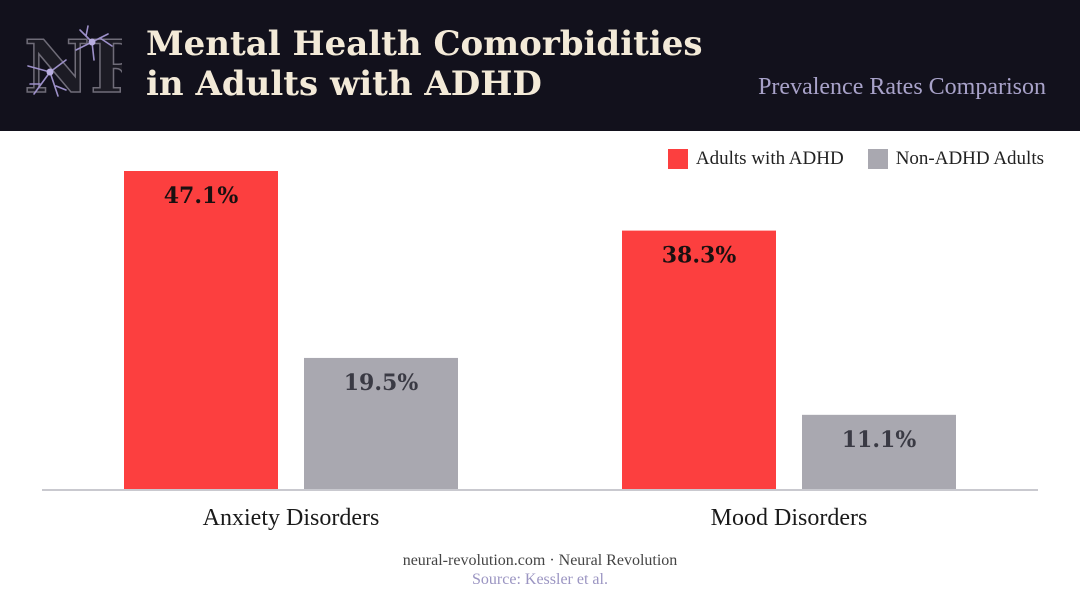  Describe the element at coordinates (381, 383) in the screenshot. I see `data-label-non-adhd-anxiety: 19.5%` at that location.